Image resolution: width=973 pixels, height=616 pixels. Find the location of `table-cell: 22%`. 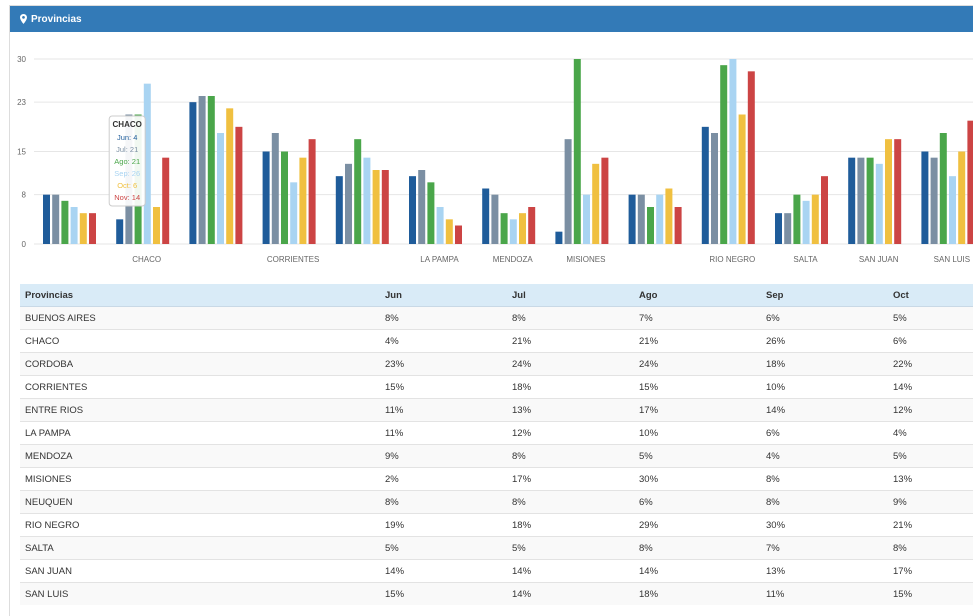

table-cell: 22% is located at coordinates (930, 364).